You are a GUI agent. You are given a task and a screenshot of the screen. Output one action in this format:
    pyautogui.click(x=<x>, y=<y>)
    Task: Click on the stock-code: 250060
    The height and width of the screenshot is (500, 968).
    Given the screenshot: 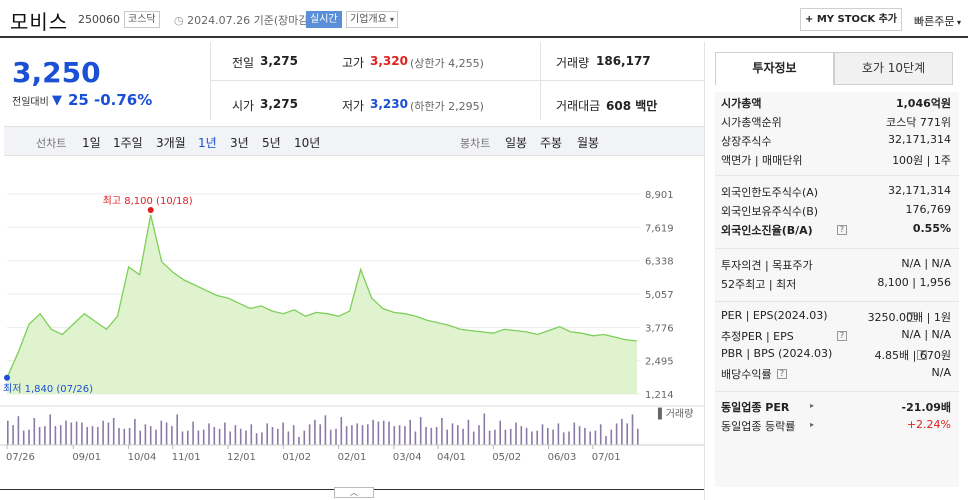 What is the action you would take?
    pyautogui.click(x=99, y=19)
    